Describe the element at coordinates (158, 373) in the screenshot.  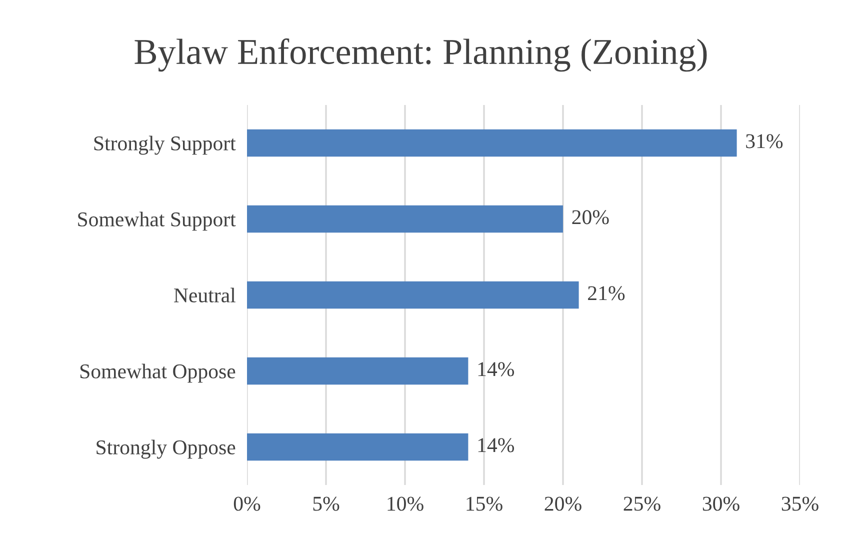
I see `y-tick-label: Somewhat Oppose` at that location.